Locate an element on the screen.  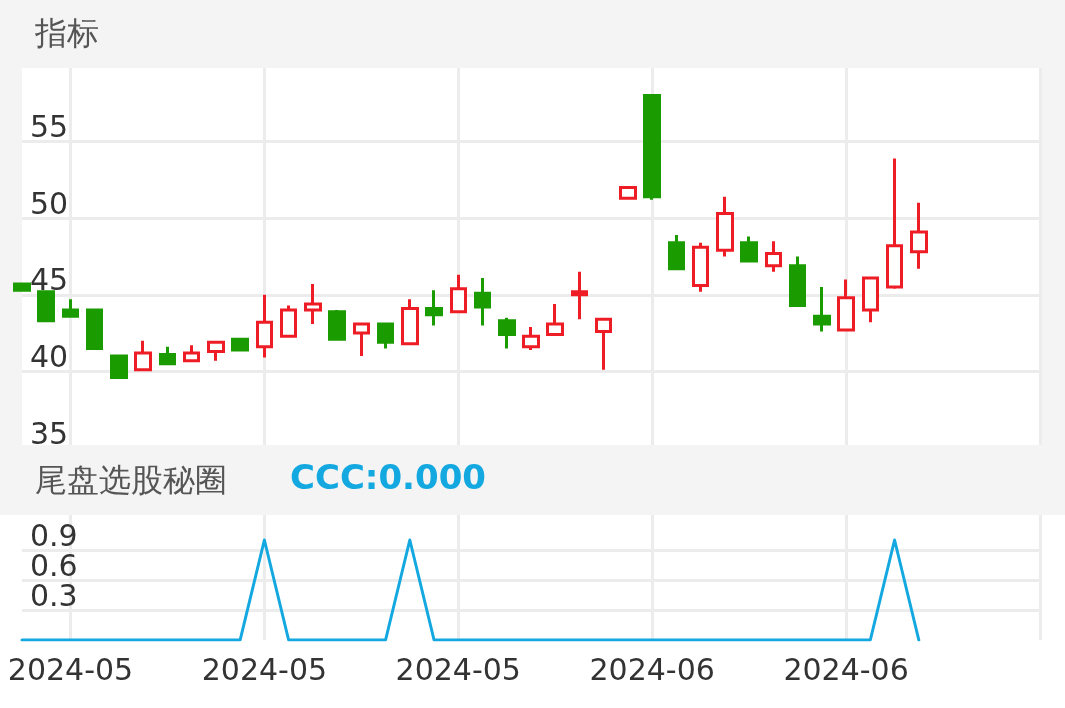
y-tick-label: 45 is located at coordinates (49, 280).